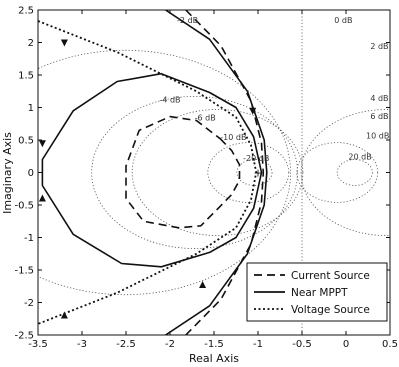  I want to click on db-annotation: 4 dB, so click(379, 98).